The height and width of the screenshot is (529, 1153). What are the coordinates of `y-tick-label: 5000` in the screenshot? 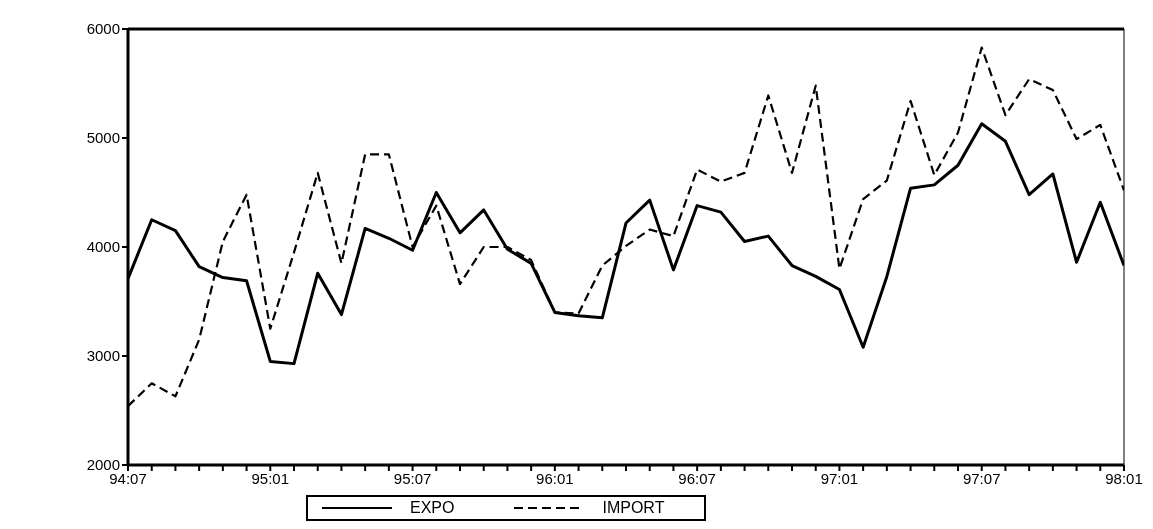 It's located at (103, 138).